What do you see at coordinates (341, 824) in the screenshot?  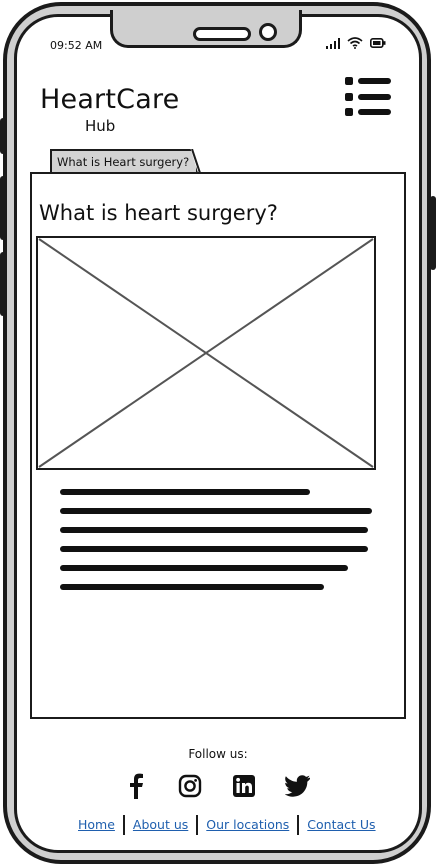 I see `footer-link-contact-us: Contact Us` at bounding box center [341, 824].